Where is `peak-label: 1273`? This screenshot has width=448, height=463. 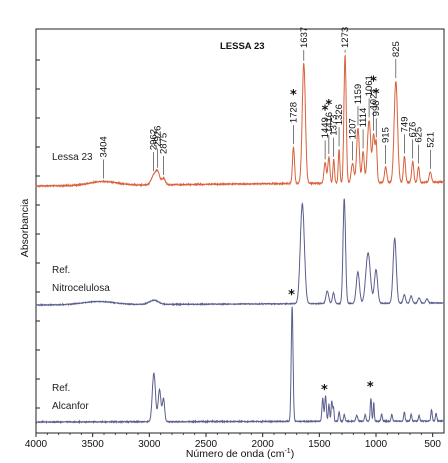 peak-label: 1273 is located at coordinates (345, 37).